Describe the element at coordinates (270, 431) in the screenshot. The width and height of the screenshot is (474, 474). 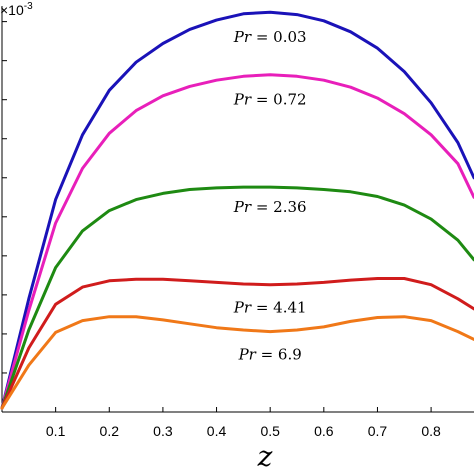
I see `x-tick-label: 0.5` at that location.